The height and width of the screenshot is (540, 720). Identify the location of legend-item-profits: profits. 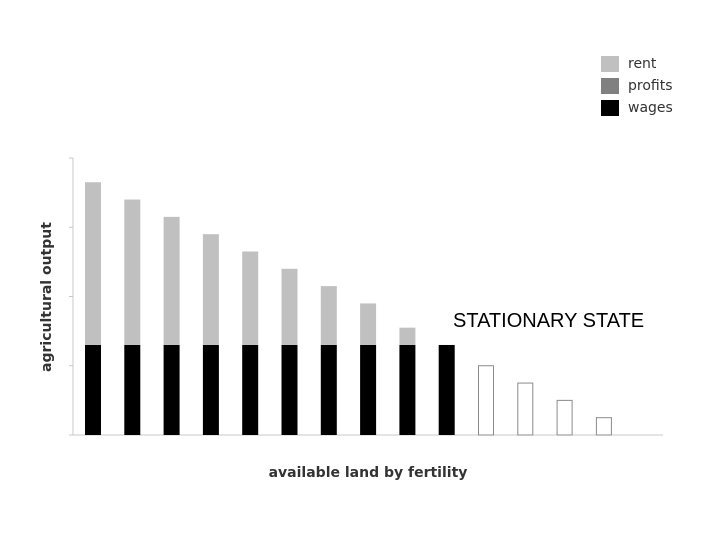
(637, 86).